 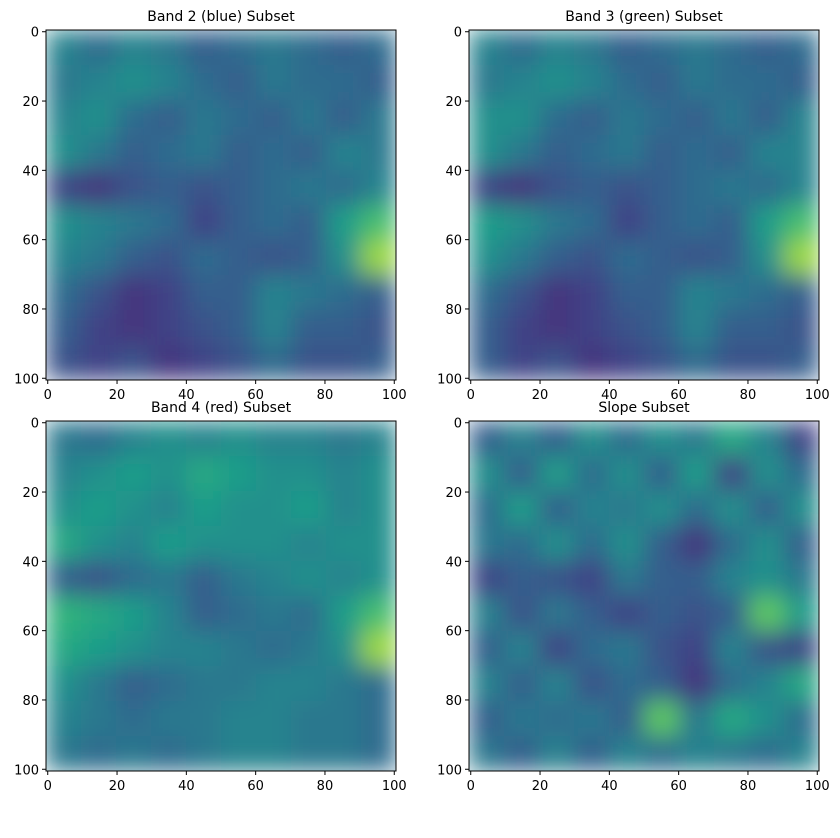 I want to click on y-tick-label: 80, so click(x=30, y=310).